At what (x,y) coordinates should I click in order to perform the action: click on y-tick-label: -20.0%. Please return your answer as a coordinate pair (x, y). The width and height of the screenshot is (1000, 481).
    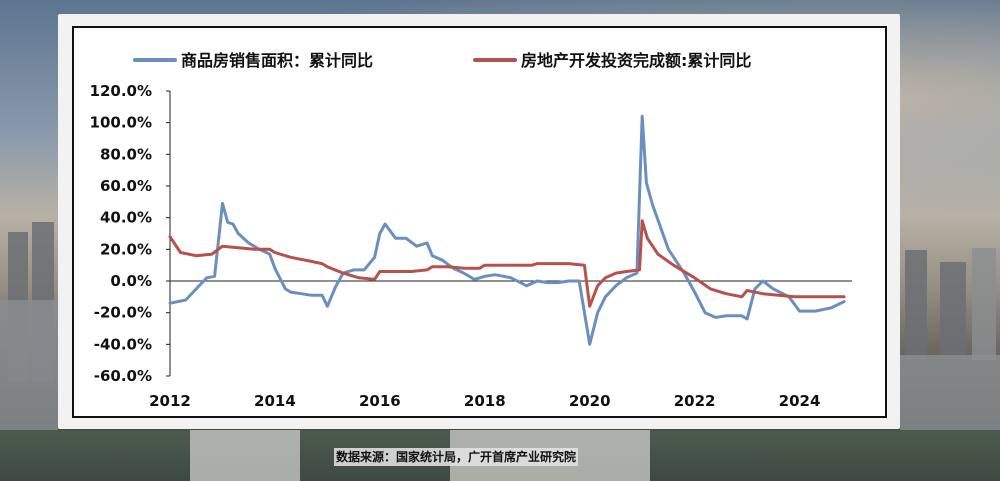
    Looking at the image, I should click on (123, 313).